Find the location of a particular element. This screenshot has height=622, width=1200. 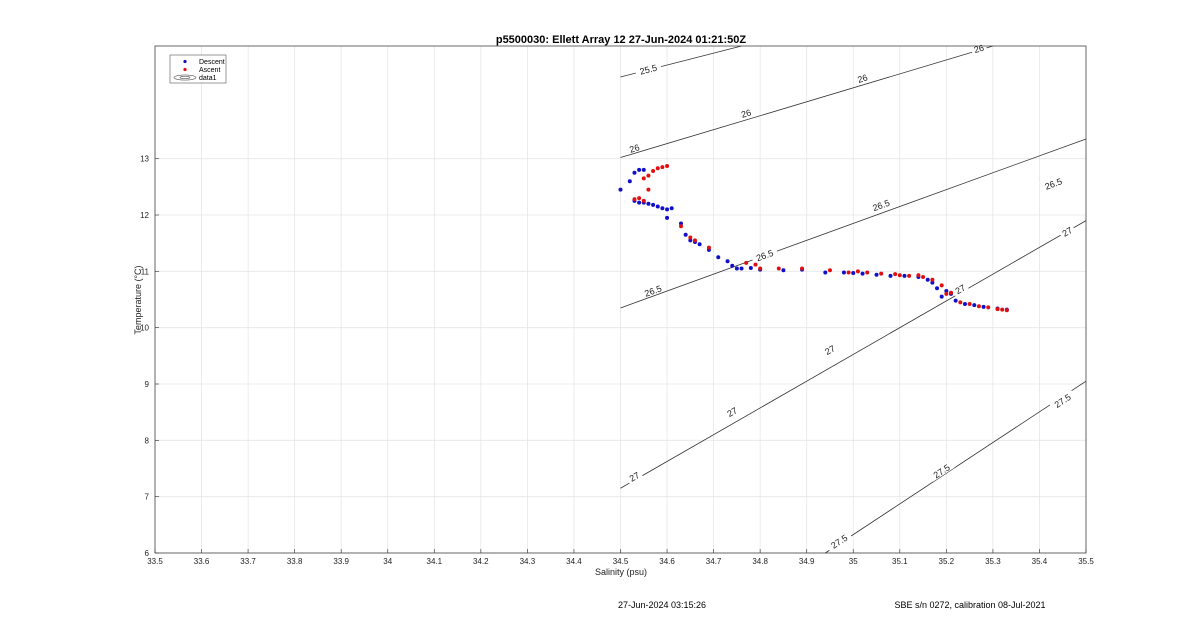

x-tick-label: 34.4 is located at coordinates (574, 561).